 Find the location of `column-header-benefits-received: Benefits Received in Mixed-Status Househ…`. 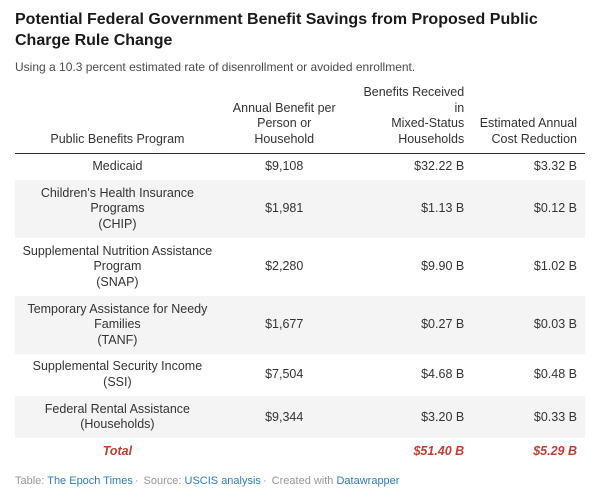

column-header-benefits-received: Benefits Received in Mixed-Status Househ… is located at coordinates (410, 119).